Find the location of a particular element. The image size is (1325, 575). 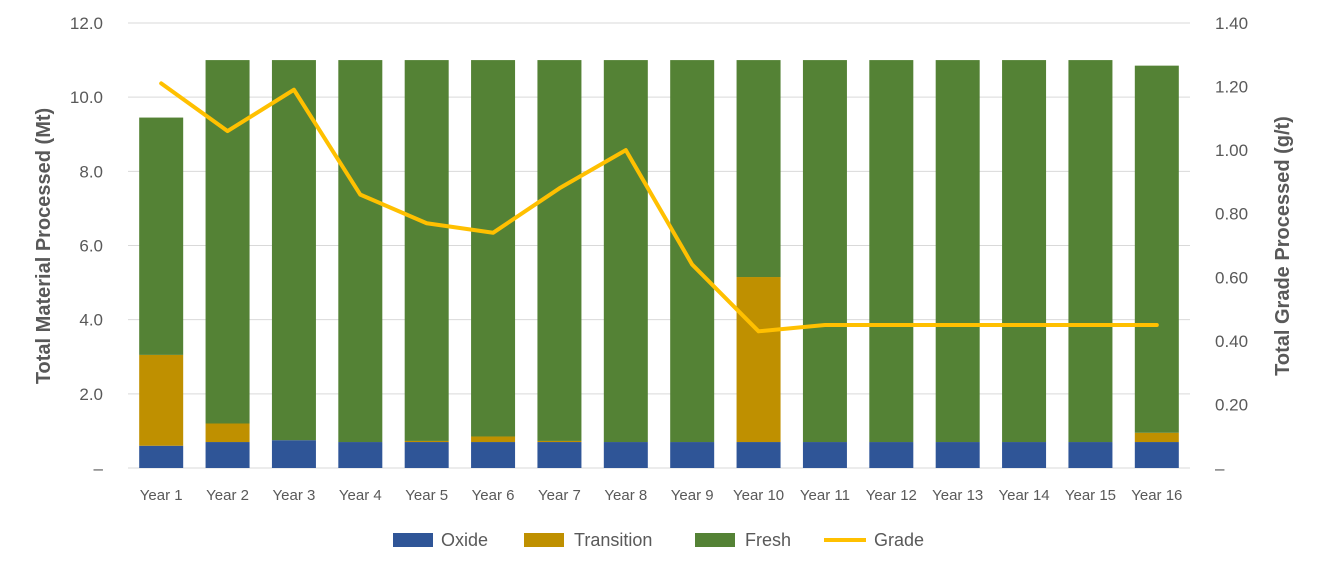

y-right-tick-label: 0.20 is located at coordinates (1231, 404).